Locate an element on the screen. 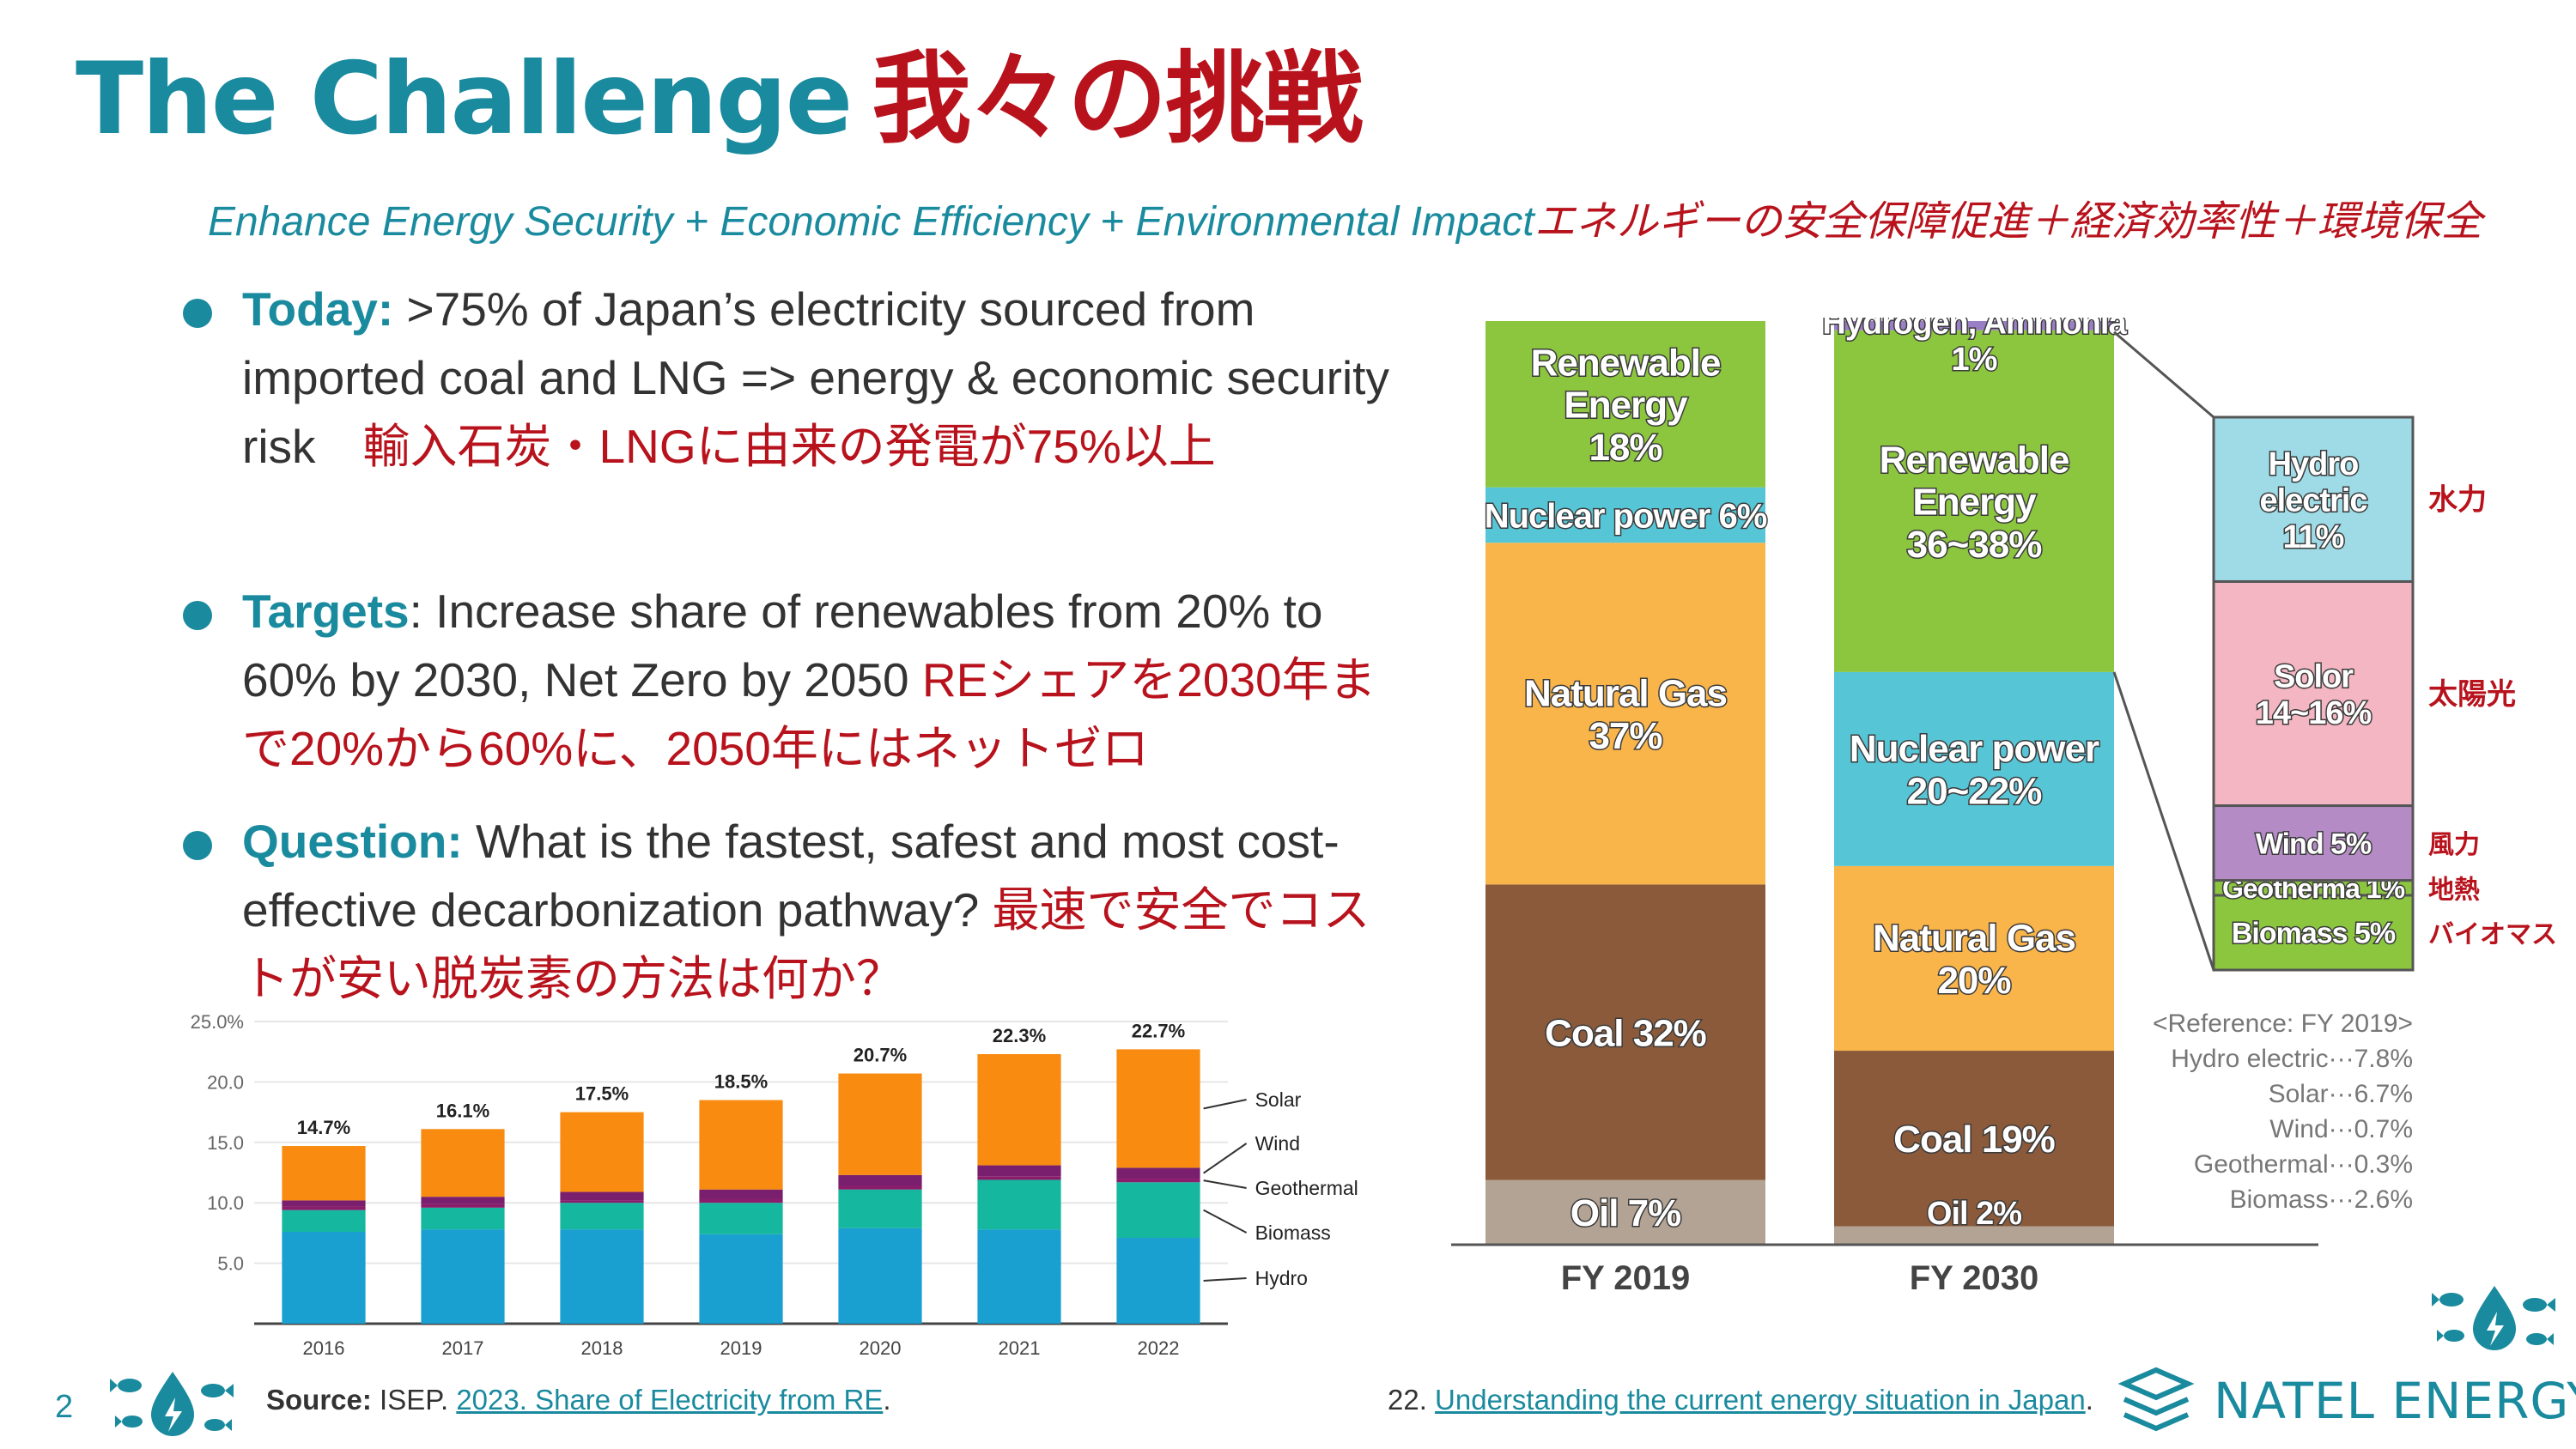 The width and height of the screenshot is (2576, 1449). fish-hydro-corner-icon is located at coordinates (2493, 1318).